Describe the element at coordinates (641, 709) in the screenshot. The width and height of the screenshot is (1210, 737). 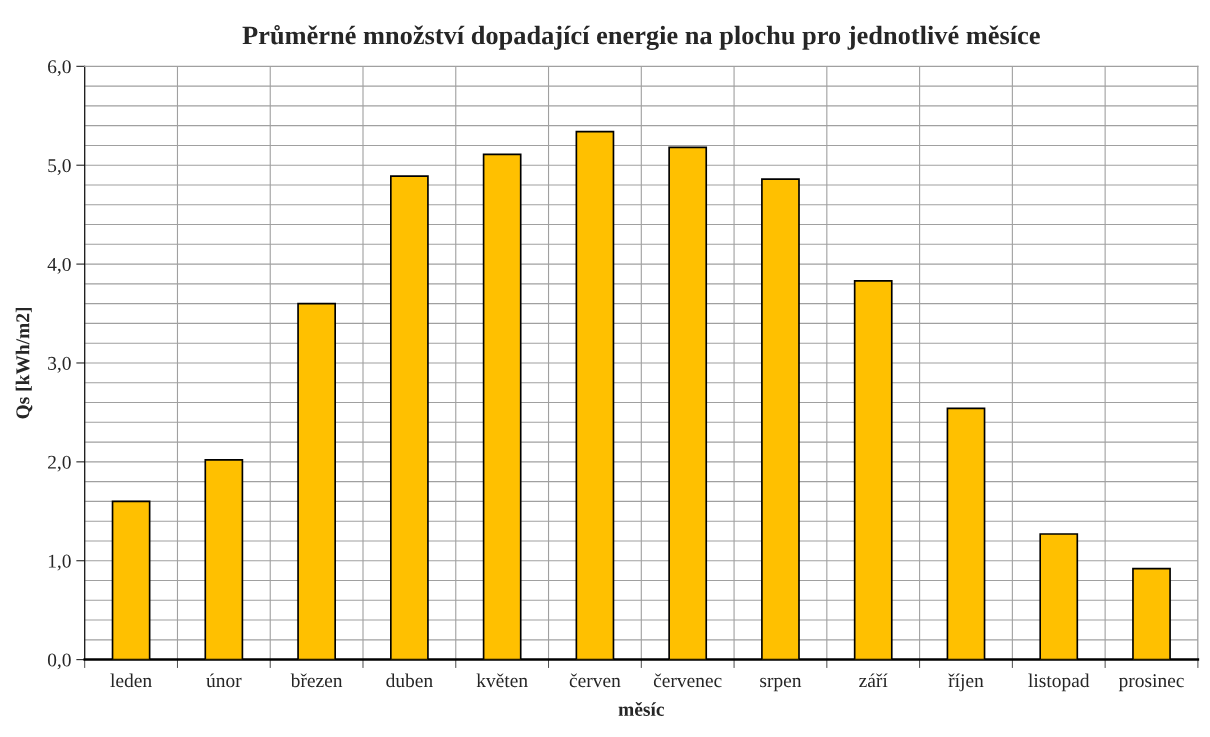
I see `x-axis-title: měsíc` at that location.